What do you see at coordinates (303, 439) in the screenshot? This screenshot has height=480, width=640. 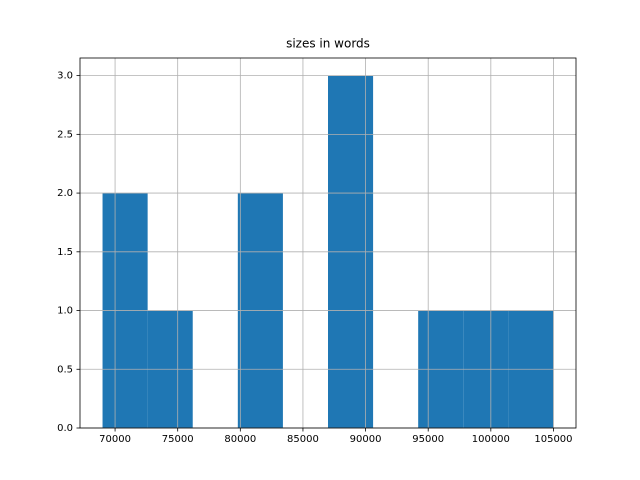 I see `x-tick-label: 85000` at bounding box center [303, 439].